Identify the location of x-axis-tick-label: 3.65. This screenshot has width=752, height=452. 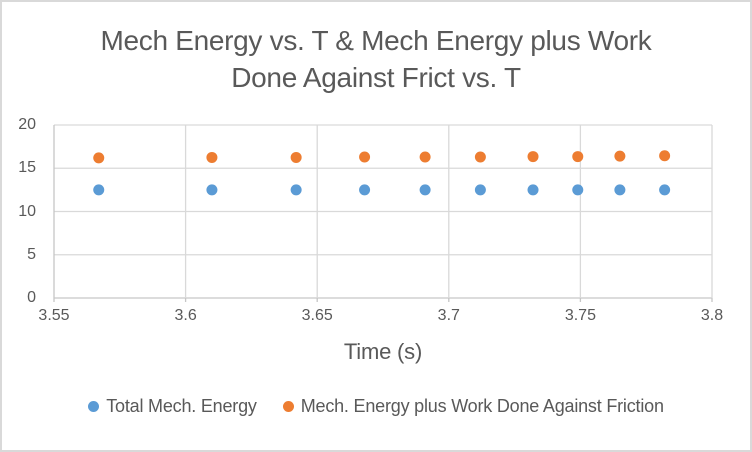
(317, 315).